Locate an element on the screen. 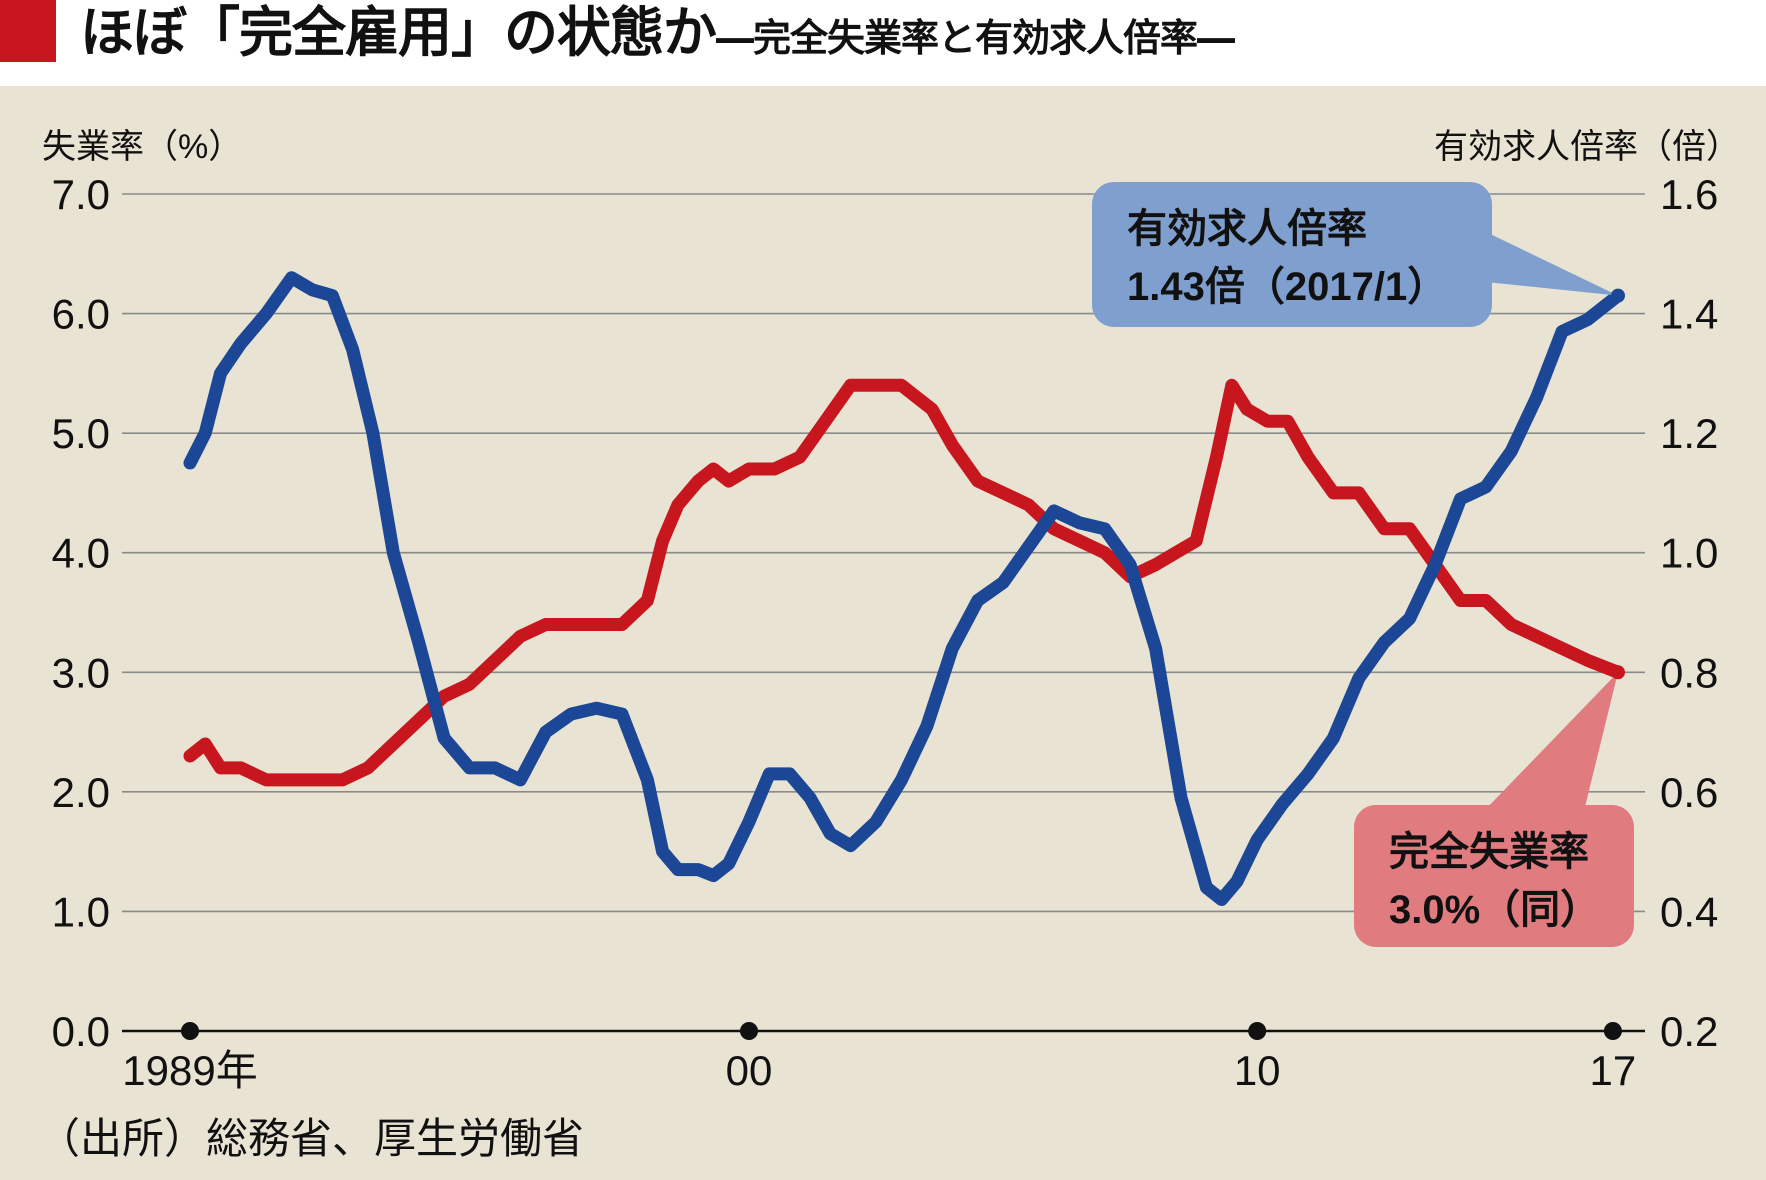  y-right-tick-label: 0.6 is located at coordinates (1689, 792).